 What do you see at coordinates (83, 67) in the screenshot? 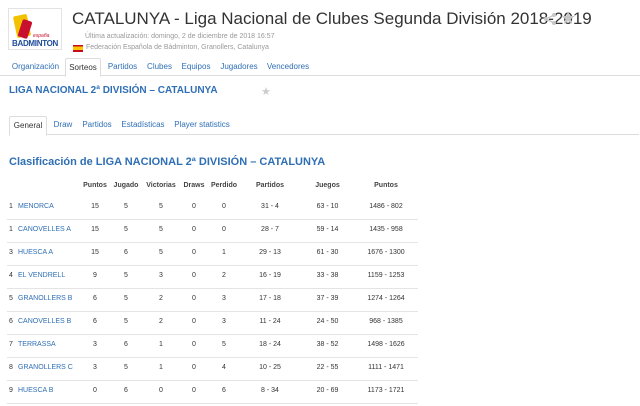
I see `tab-sorteos: Sorteos` at bounding box center [83, 67].